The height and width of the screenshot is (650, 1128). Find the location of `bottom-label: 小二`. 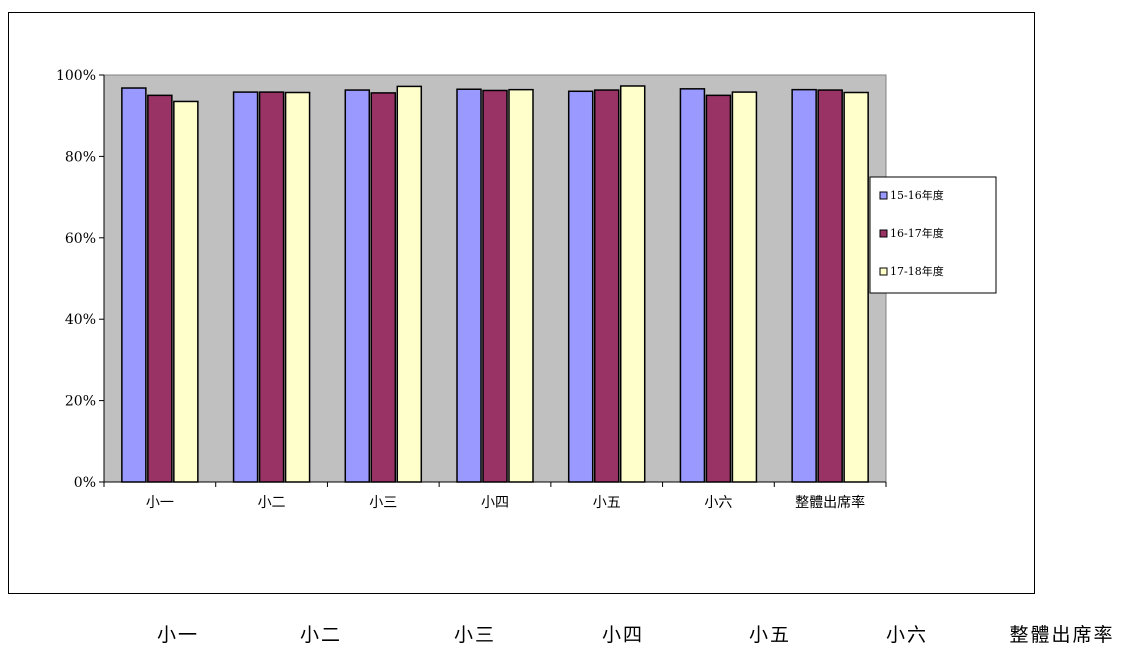

bottom-label: 小二 is located at coordinates (321, 635).